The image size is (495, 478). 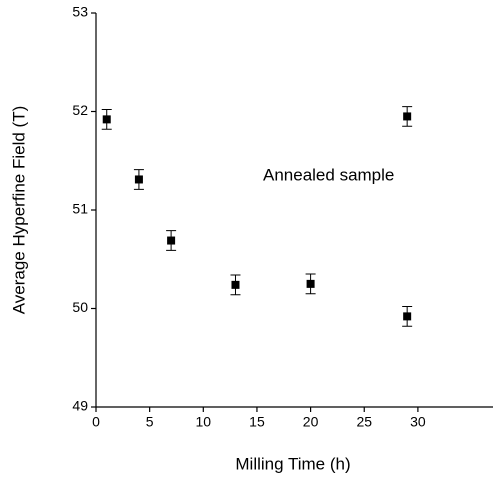 What do you see at coordinates (80, 307) in the screenshot?
I see `y-tick-label: 50` at bounding box center [80, 307].